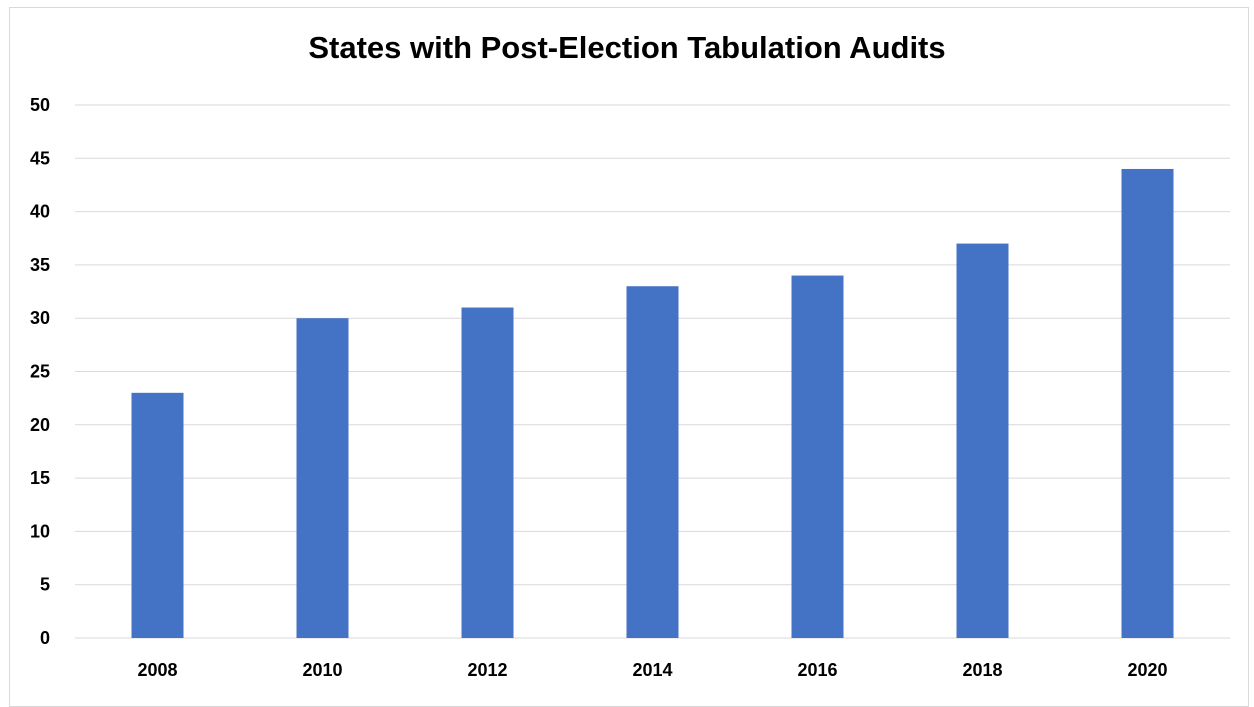 Image resolution: width=1254 pixels, height=707 pixels. I want to click on x-tick-label-2020: 2020, so click(1147, 670).